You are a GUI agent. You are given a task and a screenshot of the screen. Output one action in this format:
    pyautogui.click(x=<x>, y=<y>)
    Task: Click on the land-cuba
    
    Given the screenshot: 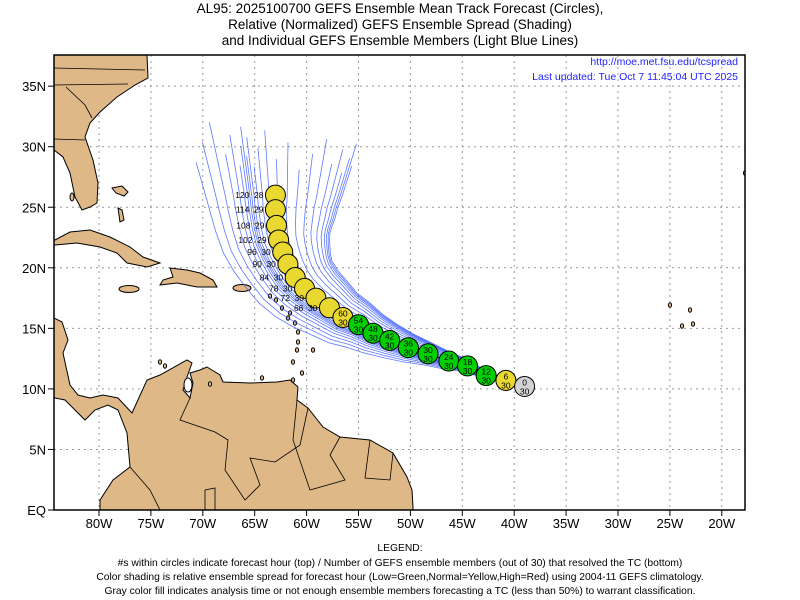 What is the action you would take?
    pyautogui.click(x=108, y=248)
    